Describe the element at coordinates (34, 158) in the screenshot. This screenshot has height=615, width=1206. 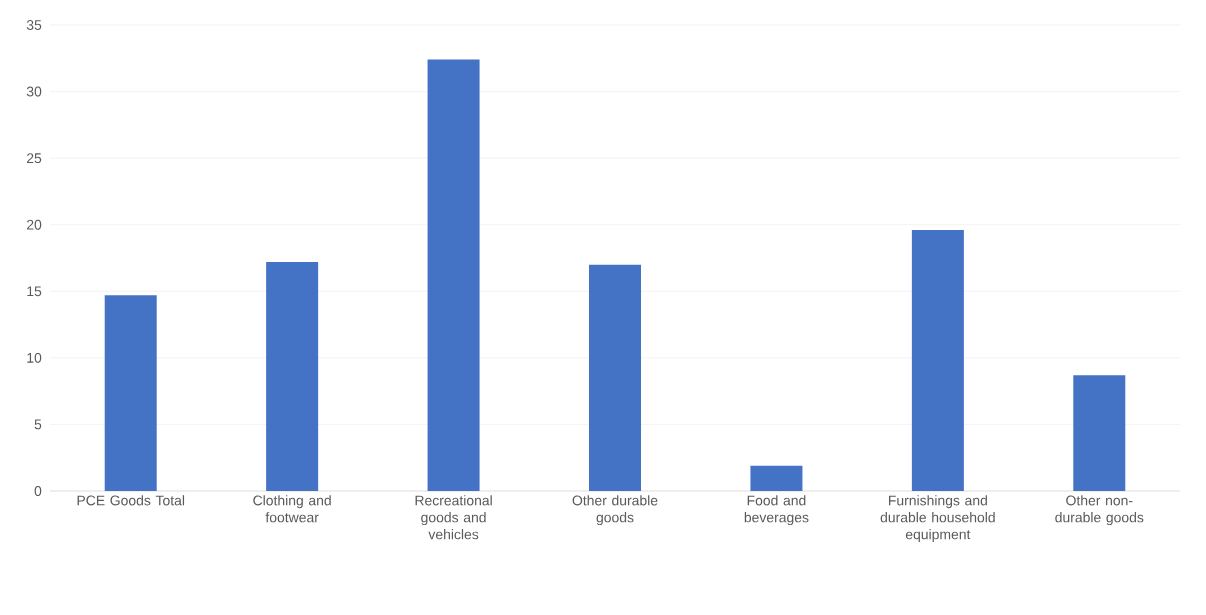
I see `y-tick-label: 25` at that location.